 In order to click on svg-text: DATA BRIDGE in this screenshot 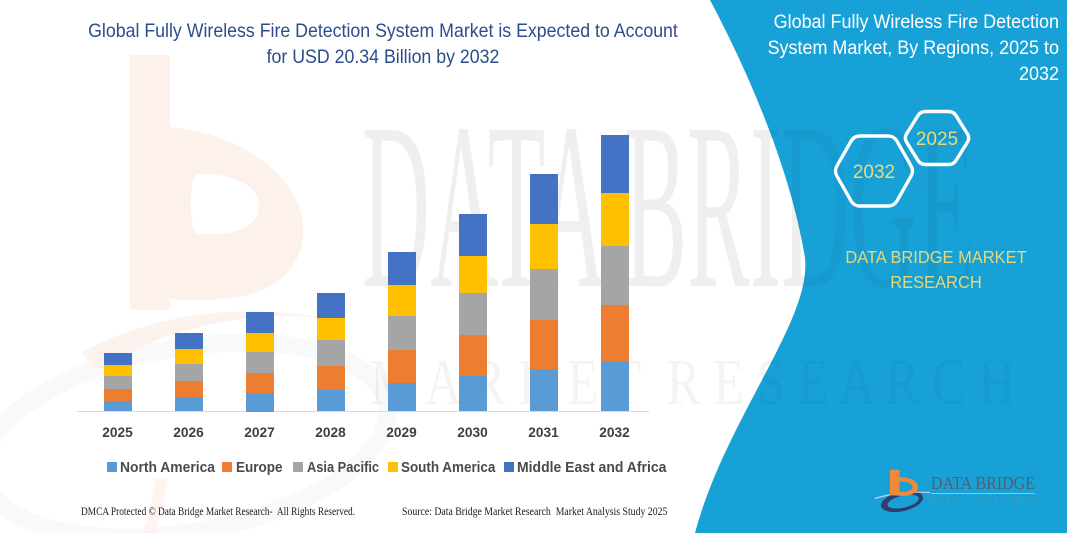, I will do `click(983, 483)`.